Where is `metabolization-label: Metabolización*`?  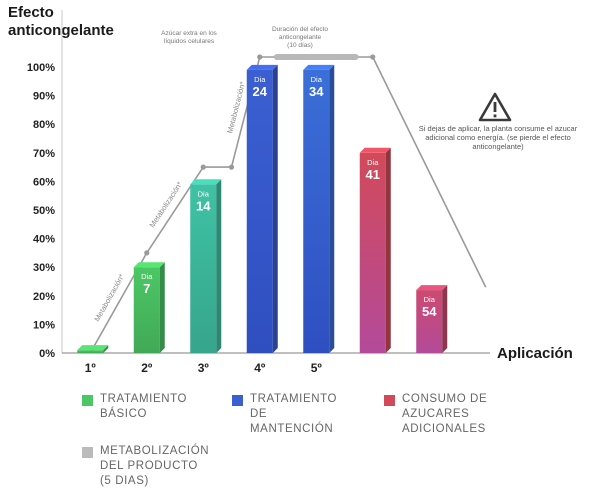
metabolization-label: Metabolización* is located at coordinates (236, 108).